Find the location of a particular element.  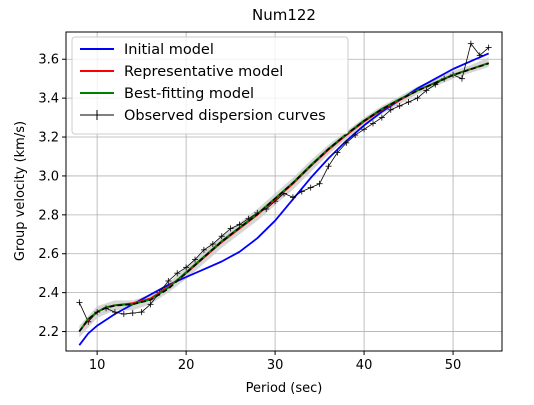

x-axis-ticks: 10 20 30 40 50 is located at coordinates (275, 362).